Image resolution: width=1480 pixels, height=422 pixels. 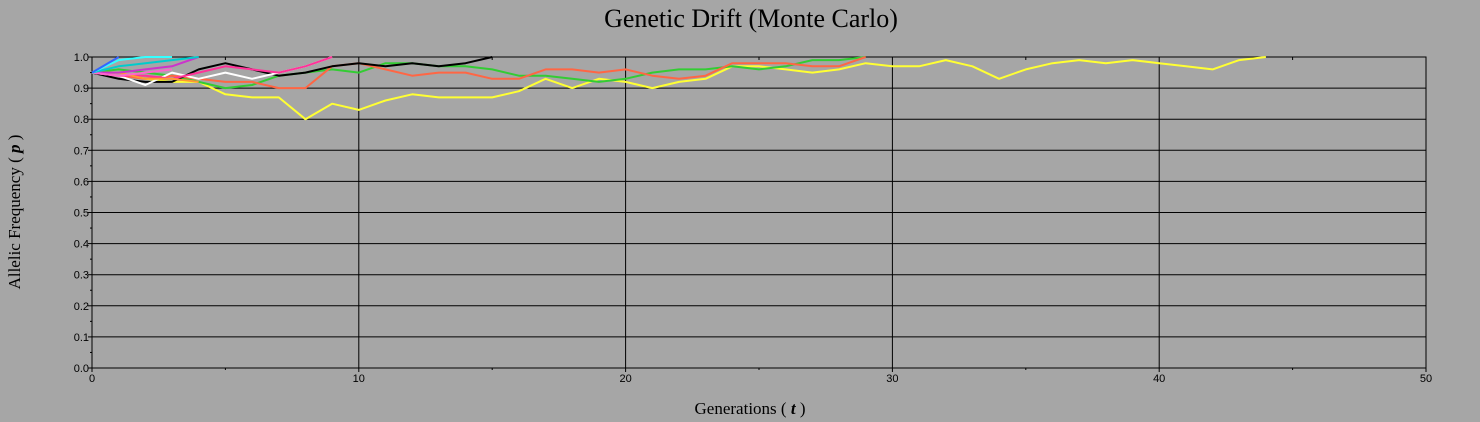 What do you see at coordinates (14, 140) in the screenshot?
I see `y-axis-close-paren: )` at bounding box center [14, 140].